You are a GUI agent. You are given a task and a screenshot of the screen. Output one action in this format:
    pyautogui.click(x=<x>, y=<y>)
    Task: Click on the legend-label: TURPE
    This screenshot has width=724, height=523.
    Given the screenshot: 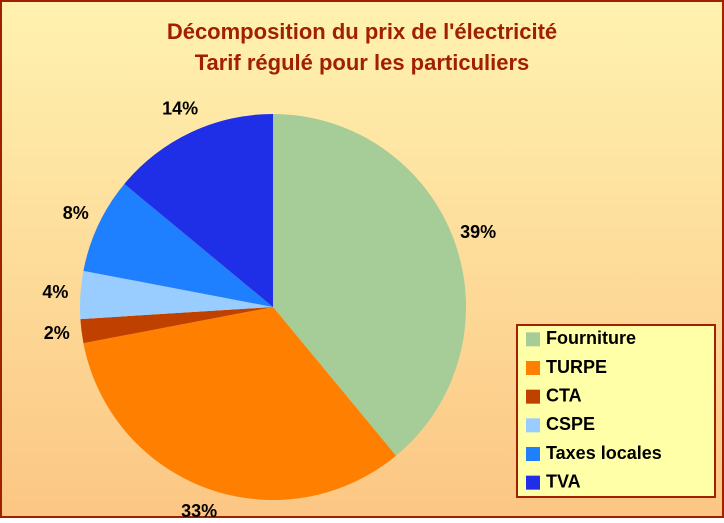 What is the action you would take?
    pyautogui.click(x=576, y=367)
    